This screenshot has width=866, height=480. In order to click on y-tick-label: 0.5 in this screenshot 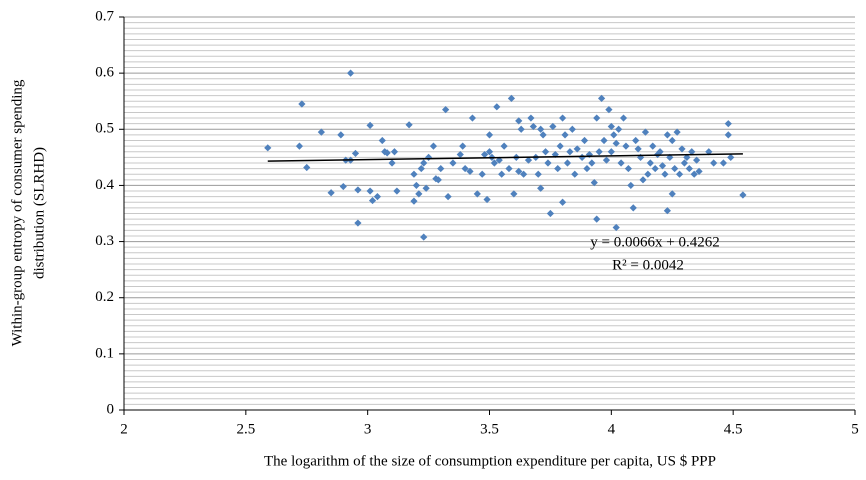, I will do `click(104, 129)`.